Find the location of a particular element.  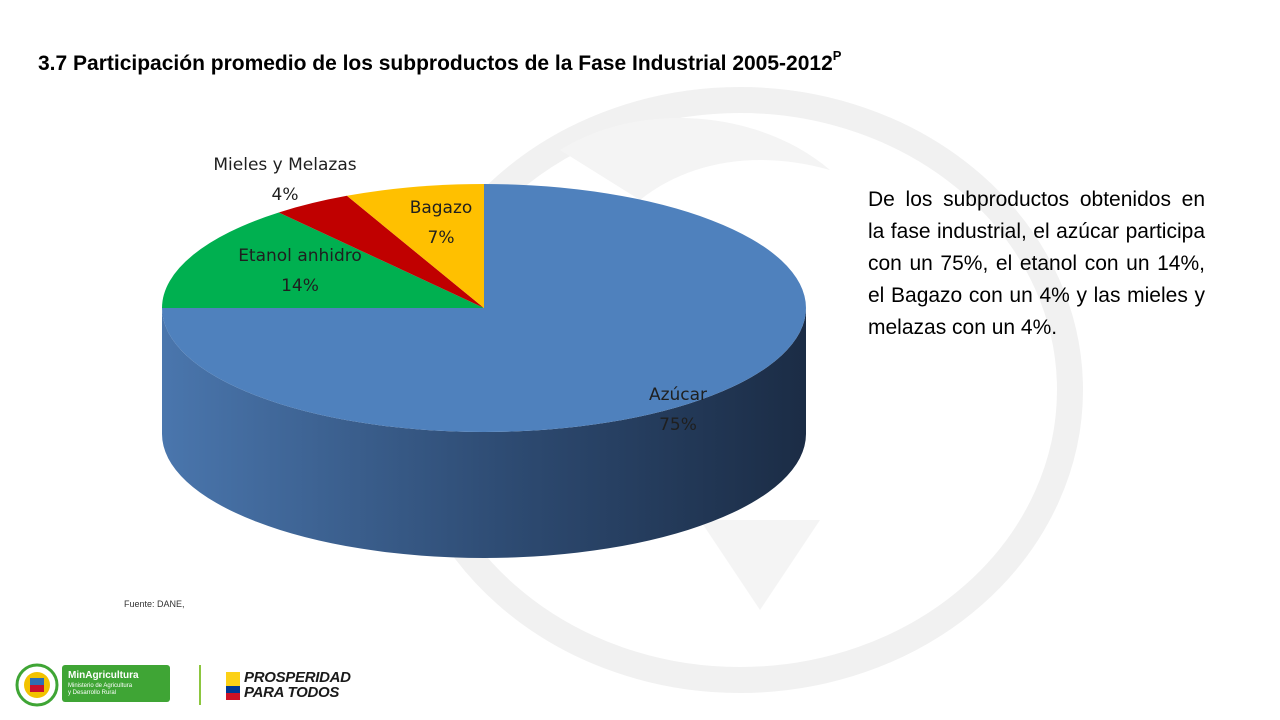

pie-slice-mieles-y-melazas is located at coordinates (381, 251).